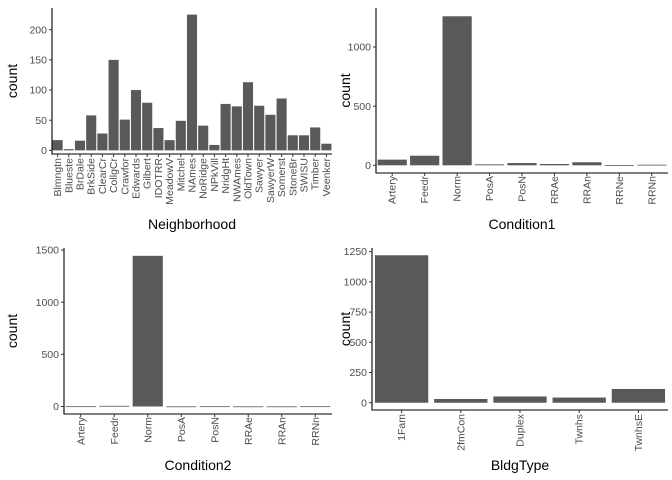 The image size is (672, 480). Describe the element at coordinates (81, 174) in the screenshot. I see `x-tick-label: BrDale` at that location.